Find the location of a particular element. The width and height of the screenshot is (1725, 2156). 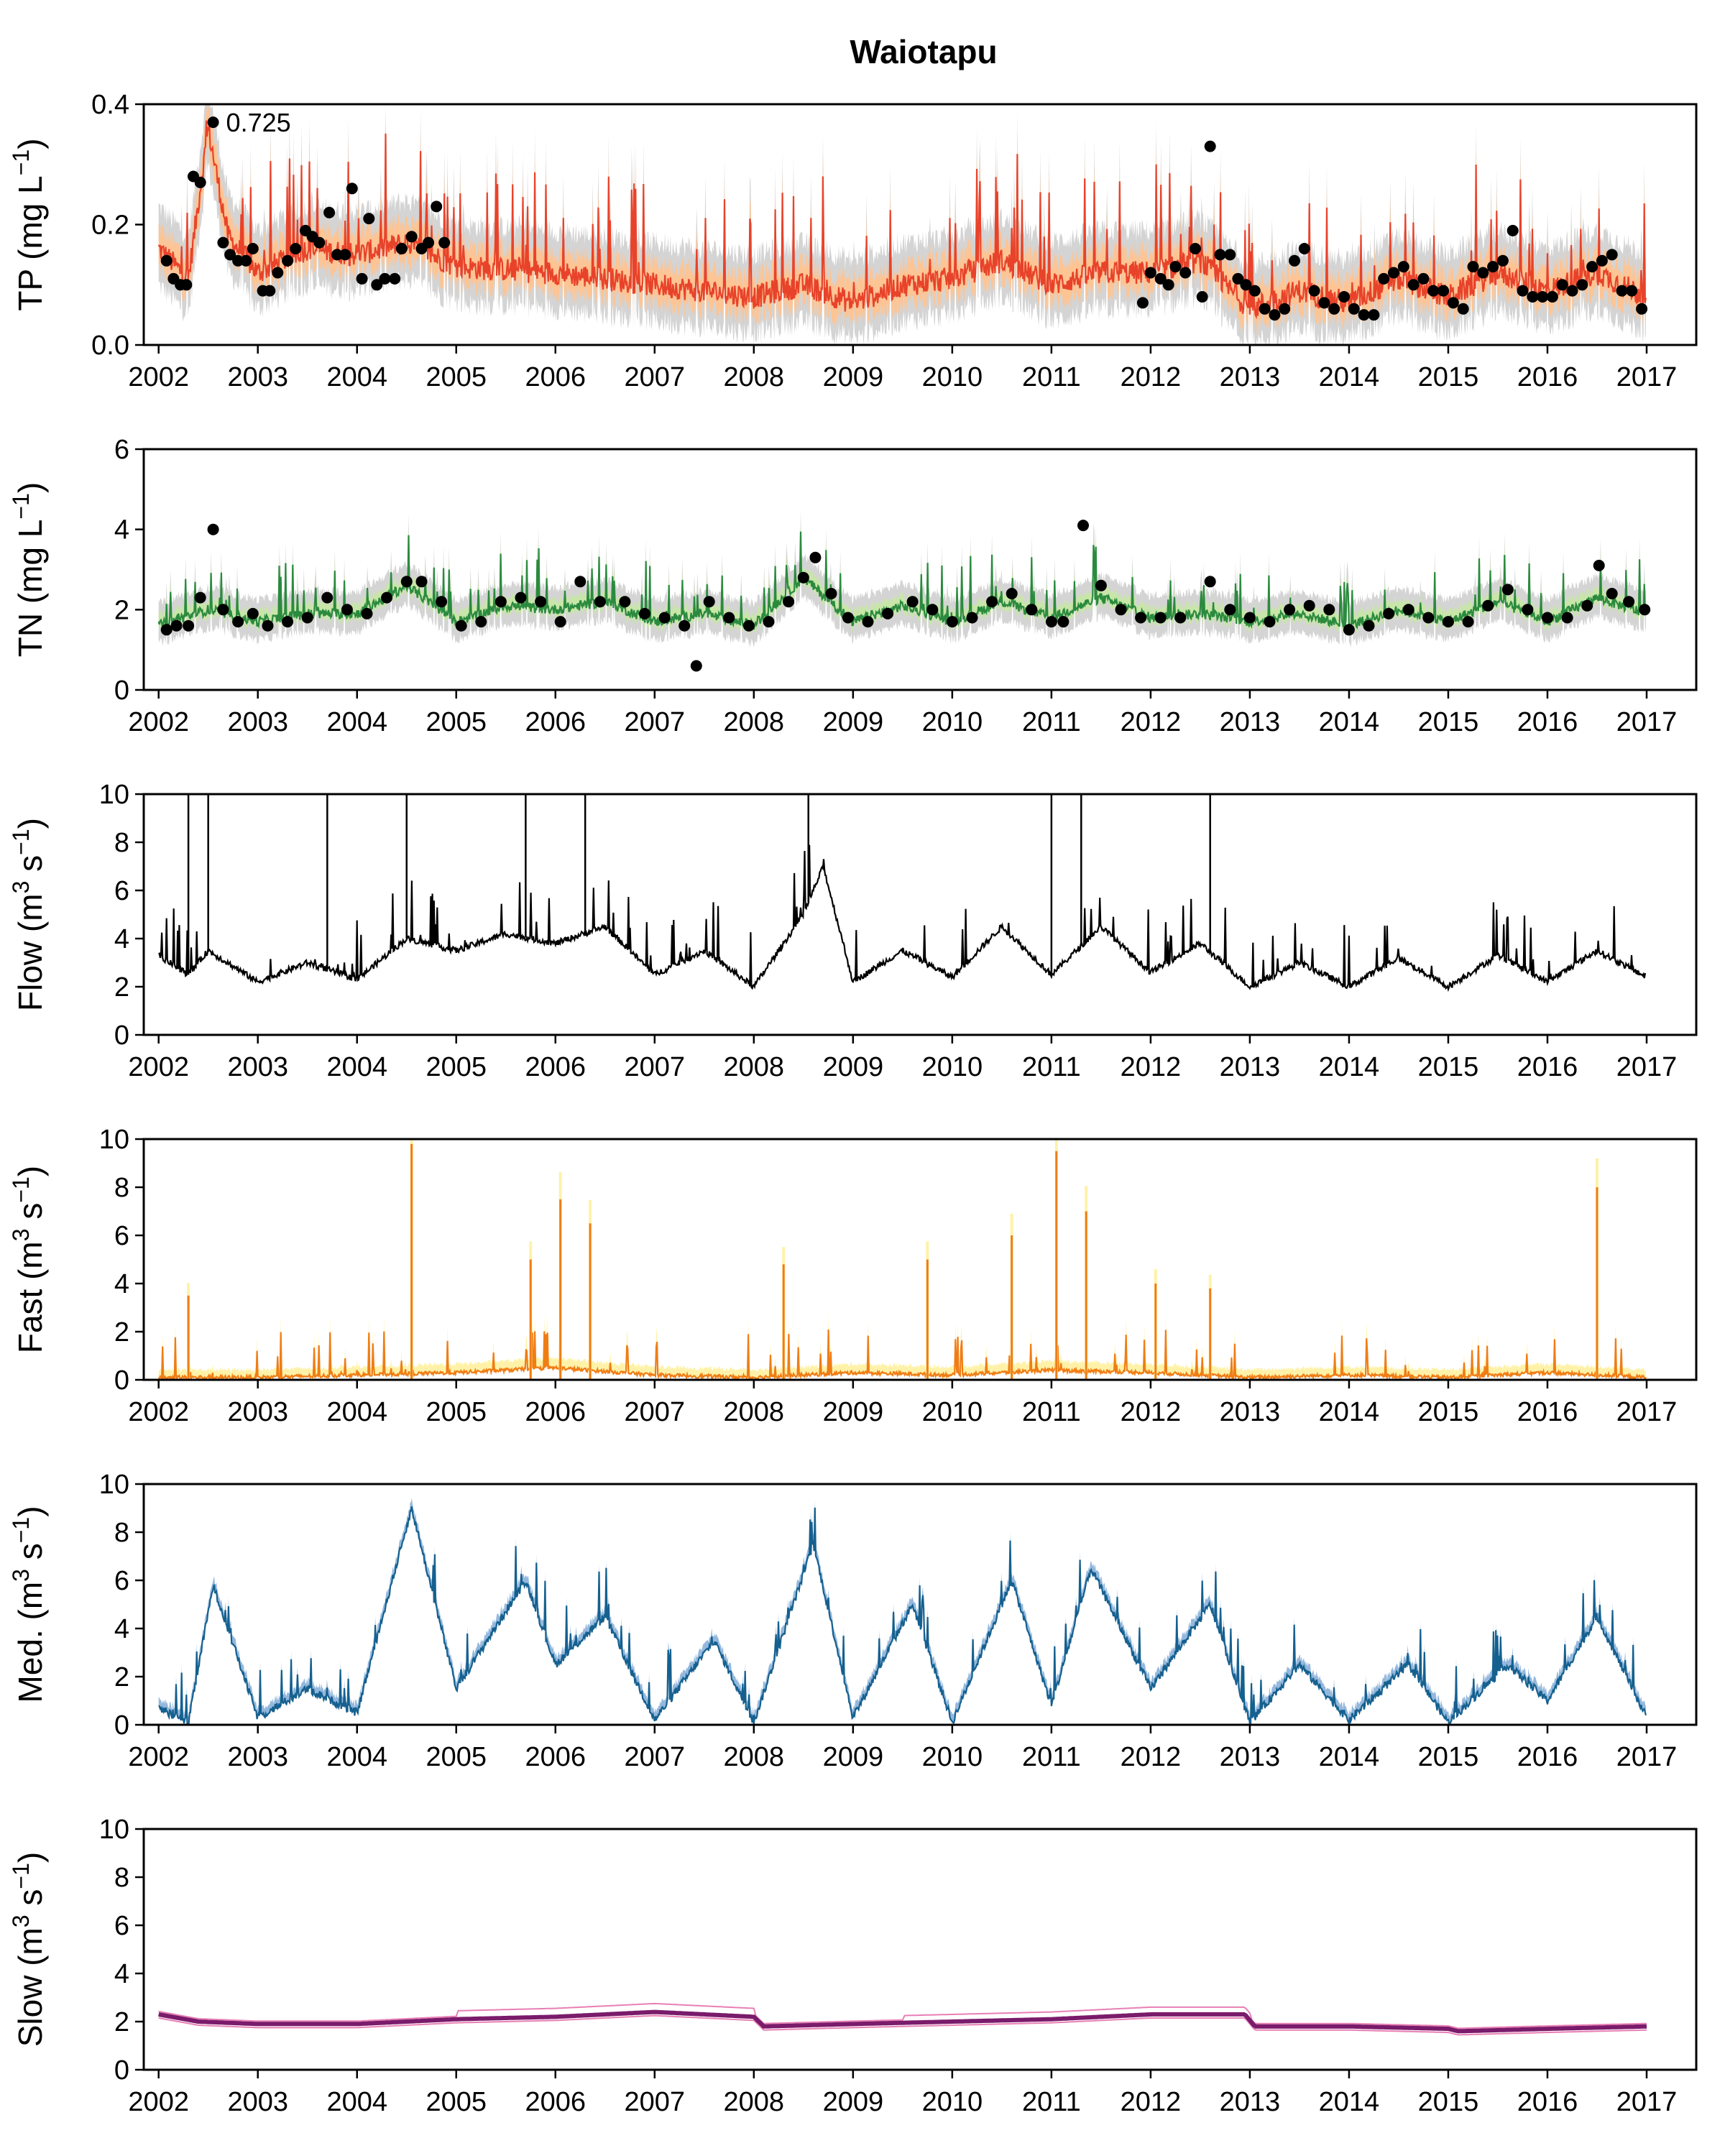

x-tick-label: 2017 is located at coordinates (1647, 2102).